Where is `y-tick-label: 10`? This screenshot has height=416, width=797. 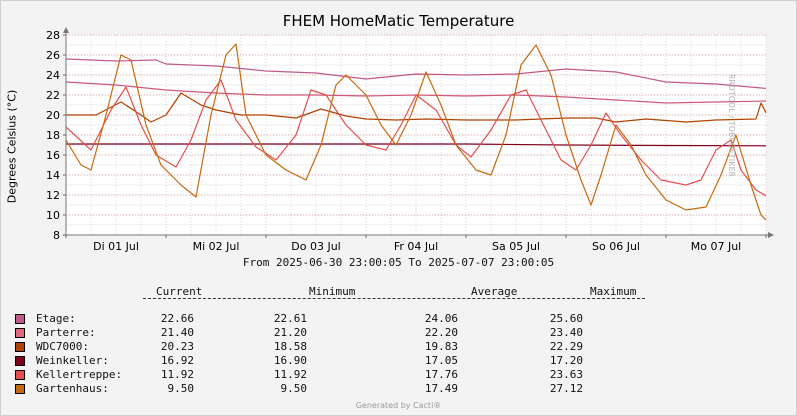 y-tick-label: 10 is located at coordinates (53, 215).